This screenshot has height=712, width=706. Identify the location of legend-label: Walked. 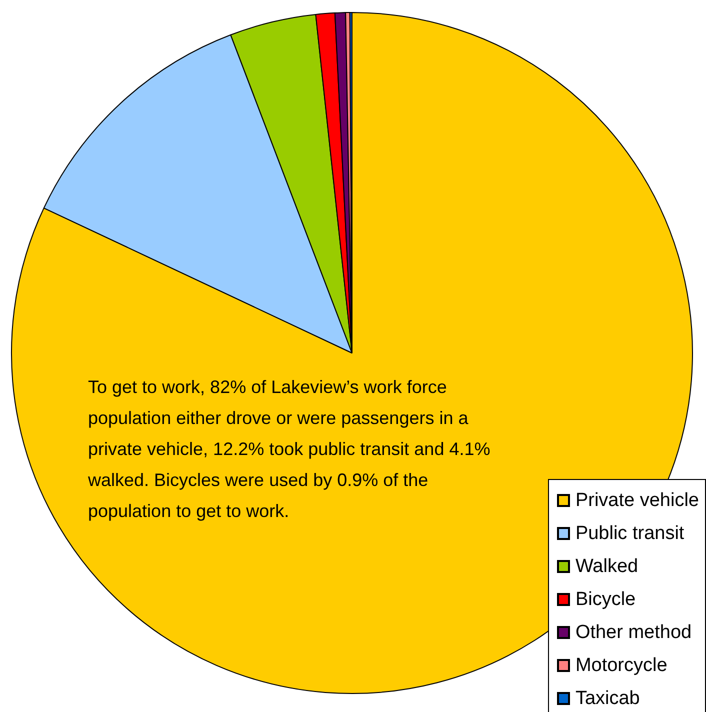
(606, 567).